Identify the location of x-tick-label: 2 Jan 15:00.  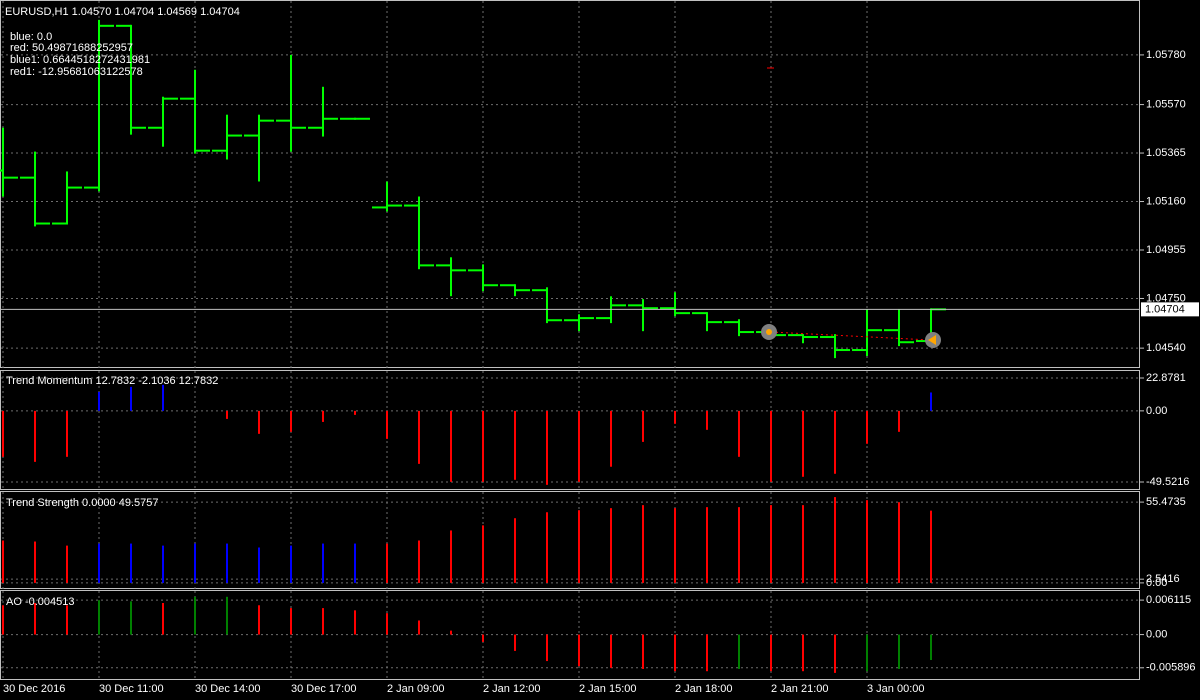
(608, 689).